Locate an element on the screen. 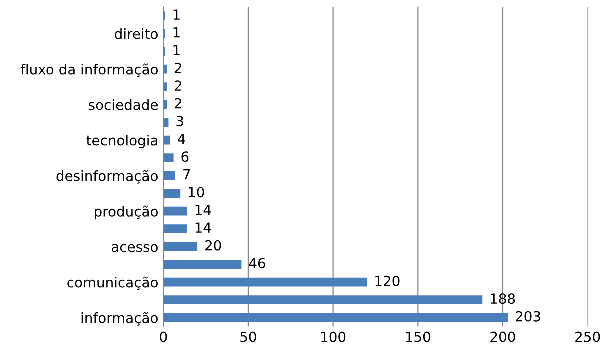  x-tick-label: 0 is located at coordinates (164, 337).